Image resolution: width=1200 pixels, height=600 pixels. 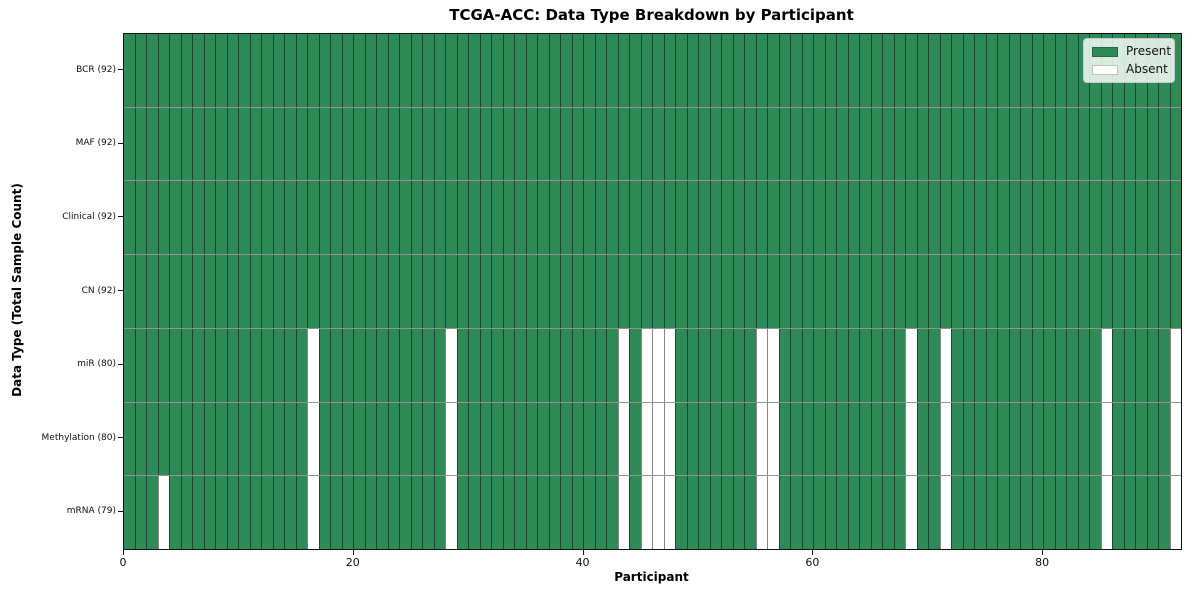 I want to click on y-tick-label-methylation: Methylation (80), so click(x=78, y=437).